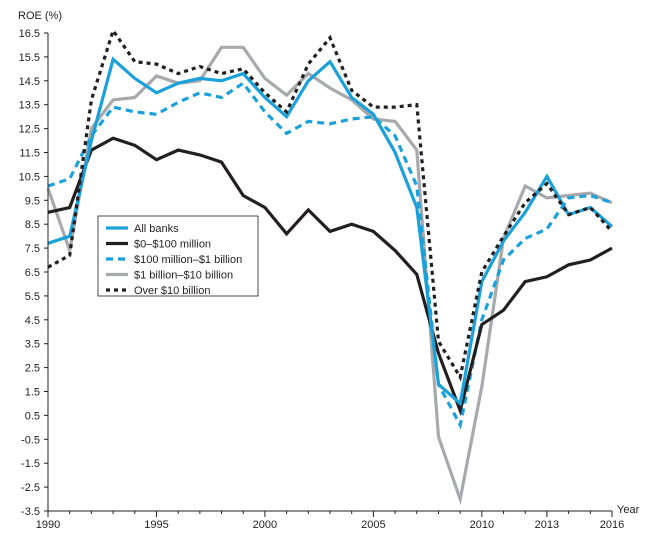 The height and width of the screenshot is (534, 664). What do you see at coordinates (30, 488) in the screenshot?
I see `y-tick-label: -2.5` at bounding box center [30, 488].